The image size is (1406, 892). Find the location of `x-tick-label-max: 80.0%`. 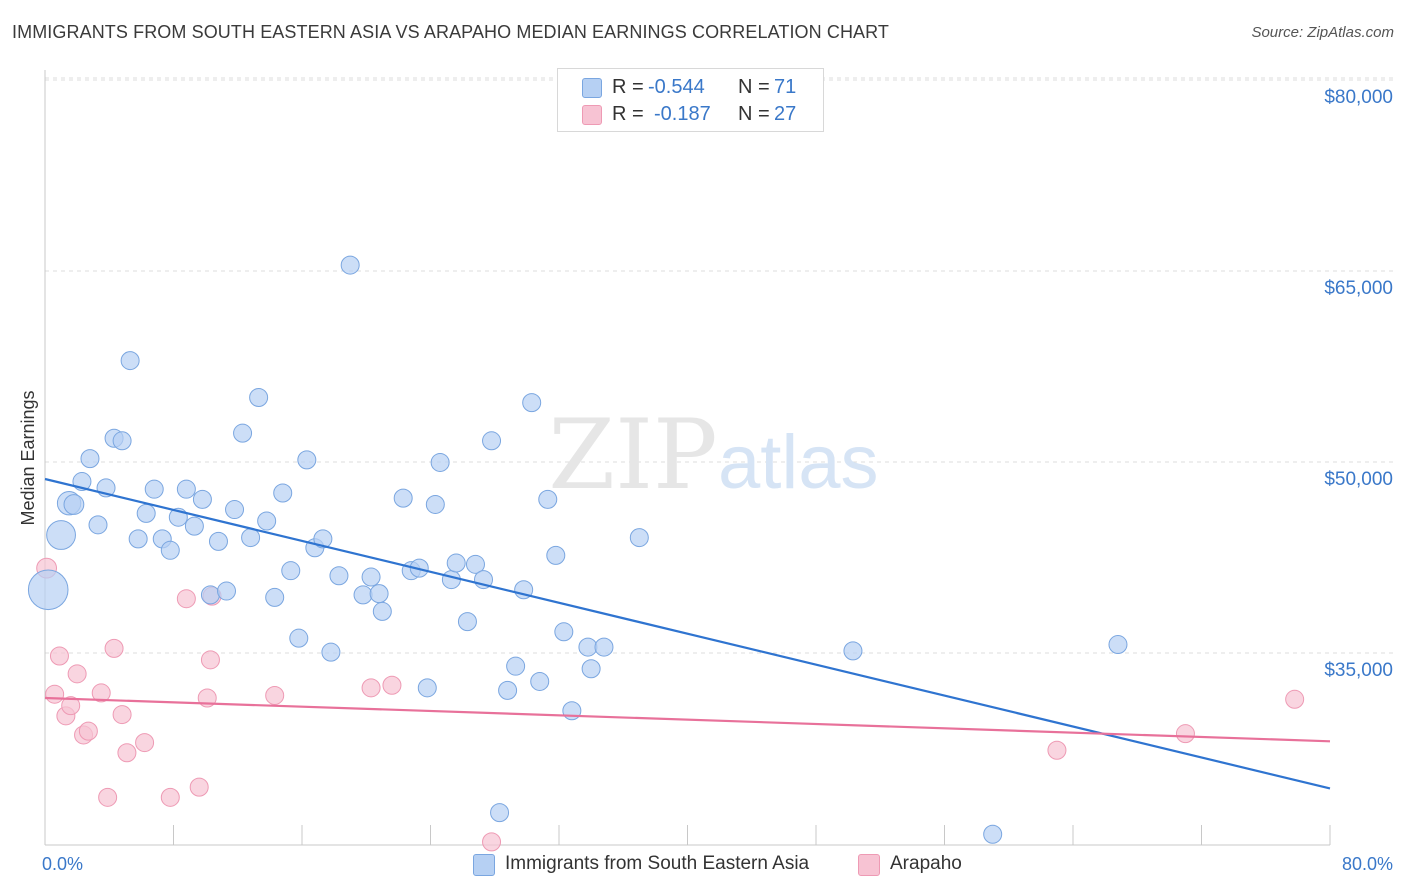

x-tick-label-max: 80.0% is located at coordinates (1367, 864).